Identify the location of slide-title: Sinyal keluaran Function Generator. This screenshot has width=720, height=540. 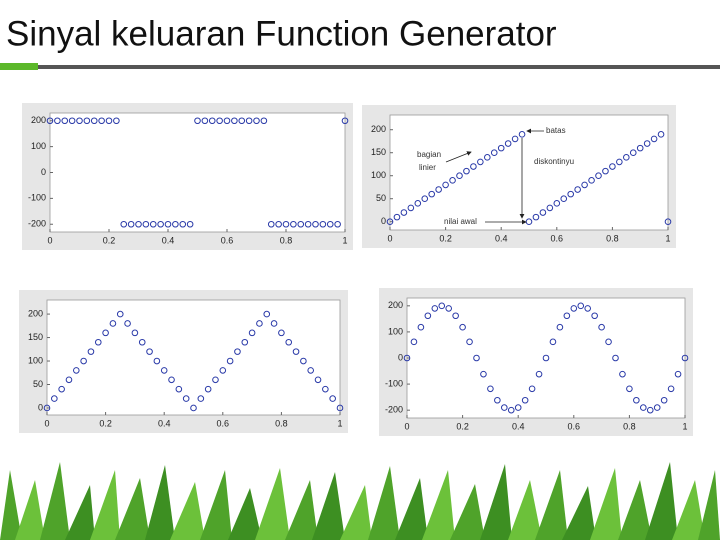
(281, 33).